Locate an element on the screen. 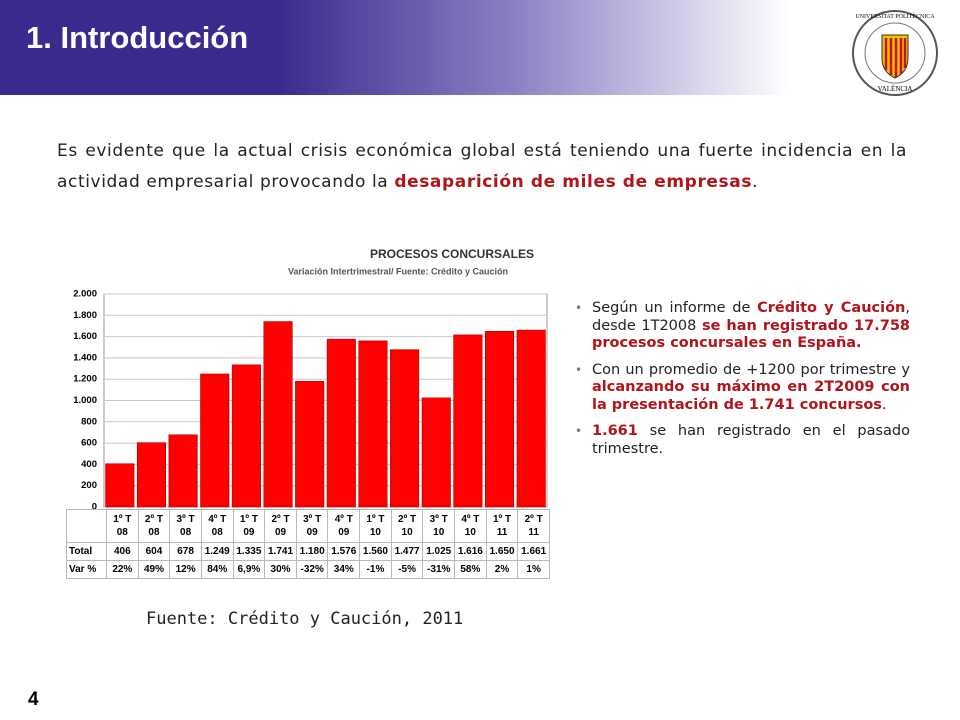 This screenshot has width=960, height=720. y-tick-label: 2.000 is located at coordinates (85, 294).